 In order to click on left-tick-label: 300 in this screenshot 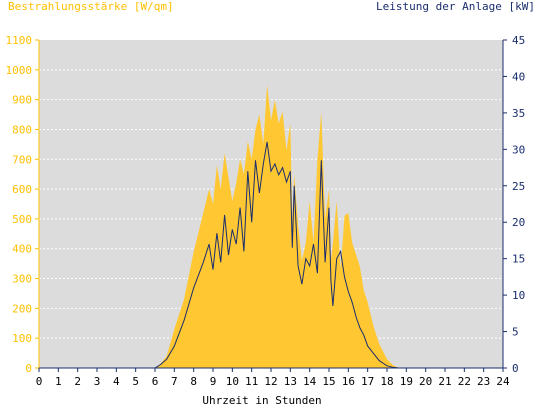, I will do `click(22, 279)`.